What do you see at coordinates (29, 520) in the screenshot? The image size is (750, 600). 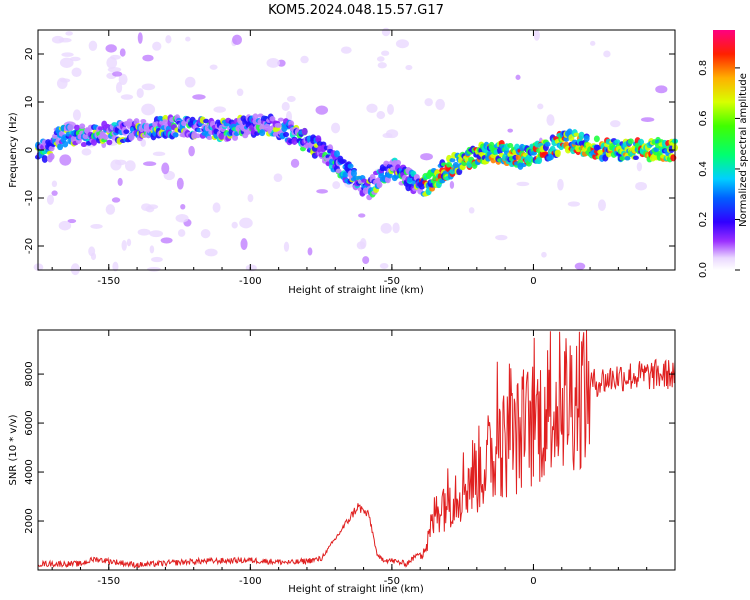 I see `y-tick-label: 2000` at bounding box center [29, 520].